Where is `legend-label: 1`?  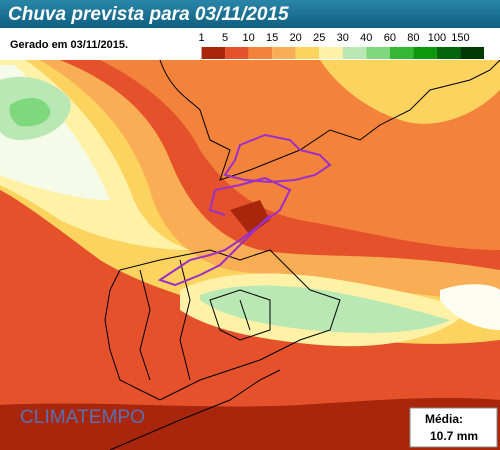 legend-label: 1 is located at coordinates (201, 38).